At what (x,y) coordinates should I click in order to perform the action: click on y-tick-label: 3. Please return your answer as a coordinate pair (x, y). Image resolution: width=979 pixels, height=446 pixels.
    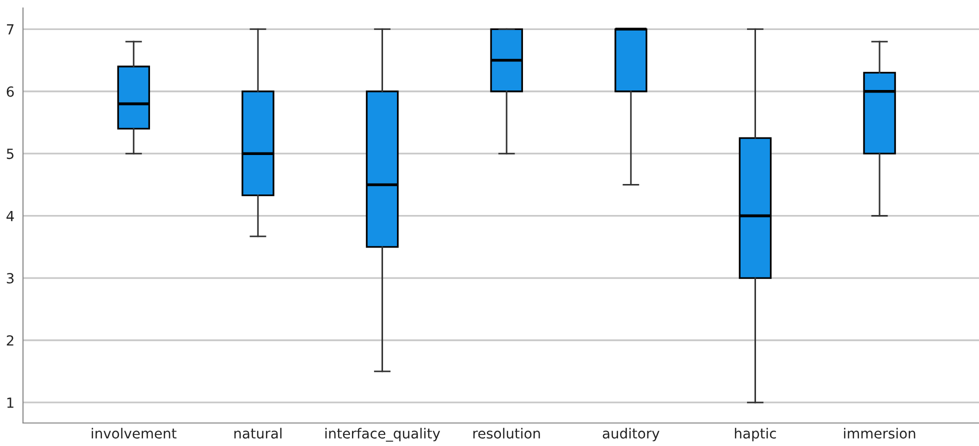
    Looking at the image, I should click on (10, 278).